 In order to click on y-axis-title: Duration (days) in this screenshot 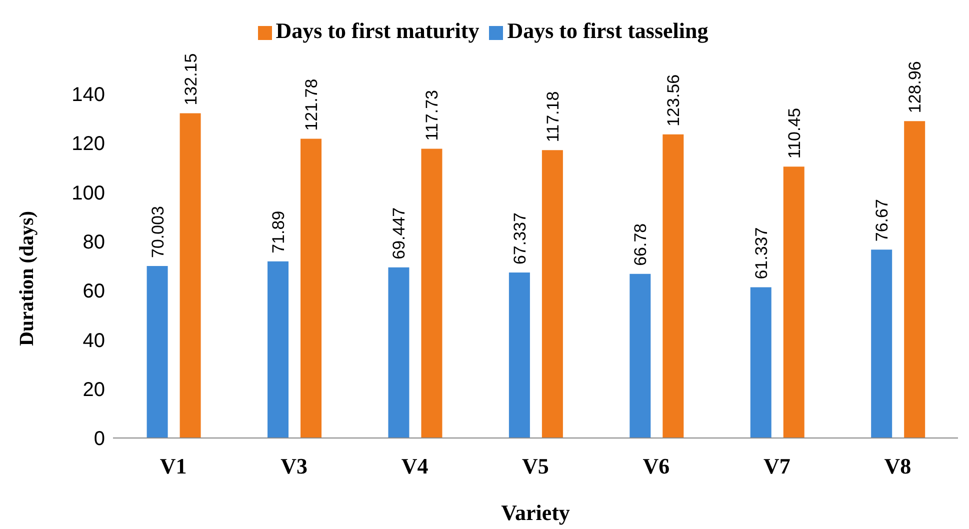, I will do `click(27, 278)`.